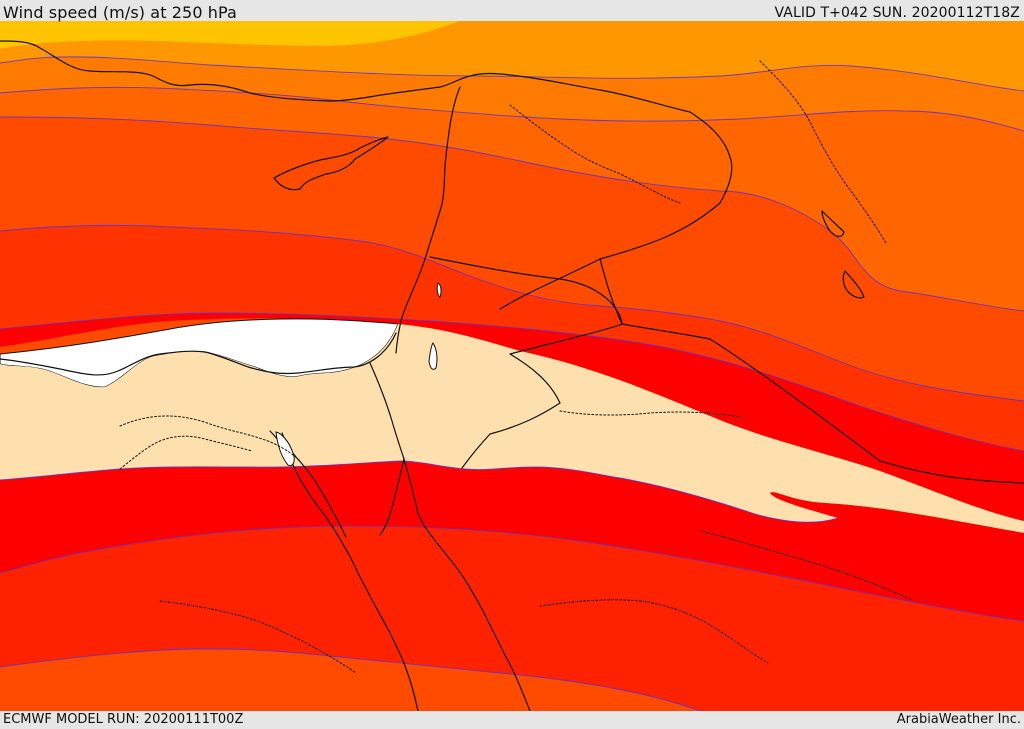 Image resolution: width=1024 pixels, height=729 pixels. Describe the element at coordinates (958, 719) in the screenshot. I see `brand-text: ArabiaWeather Inc.` at that location.